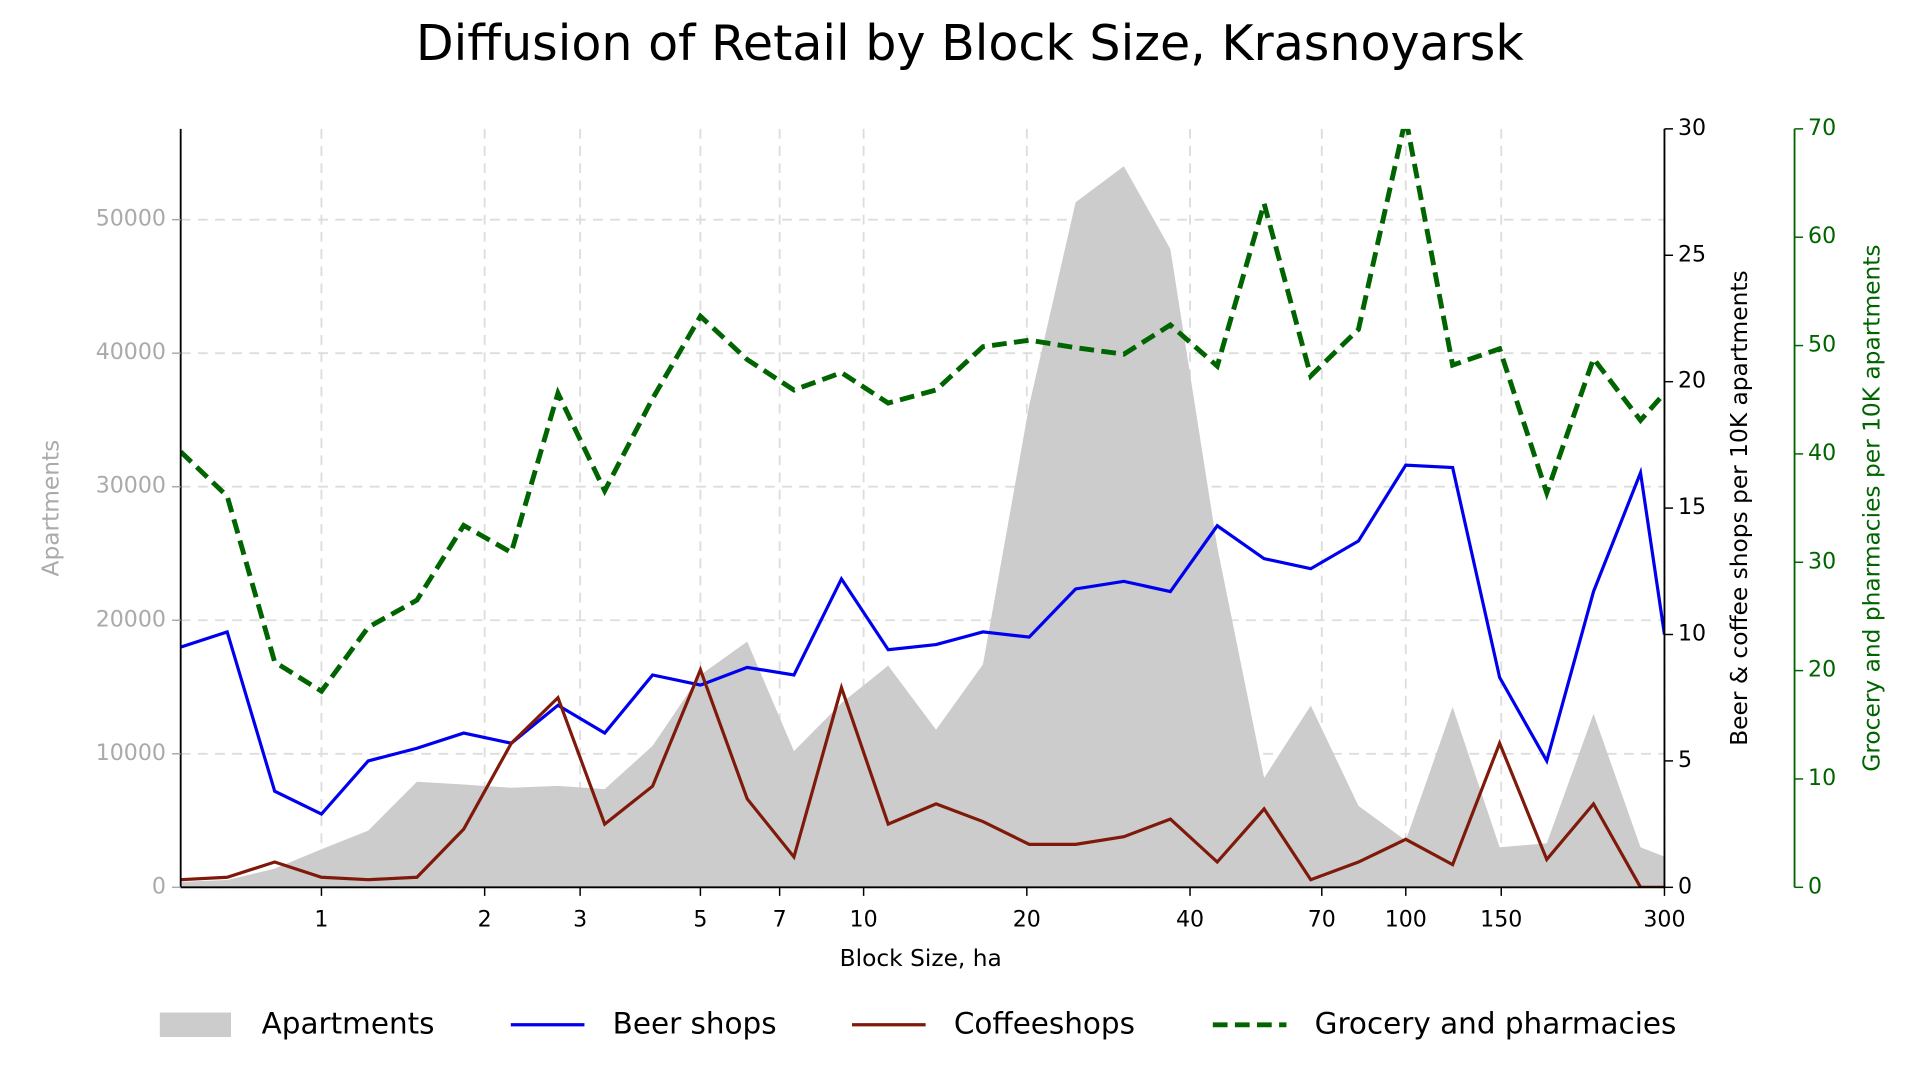 This screenshot has width=1920, height=1080. I want to click on x-tick-label: 1, so click(321, 919).